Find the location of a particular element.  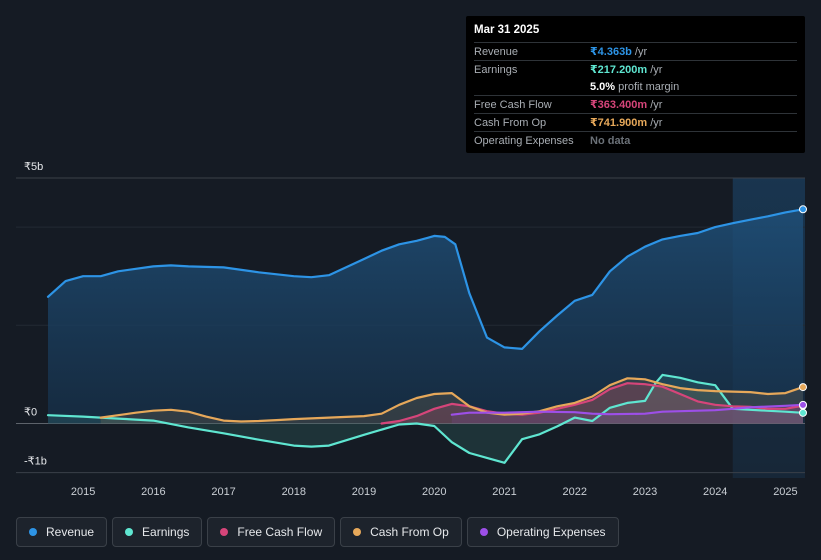

free-cash-flow-dot-icon is located at coordinates (224, 532).